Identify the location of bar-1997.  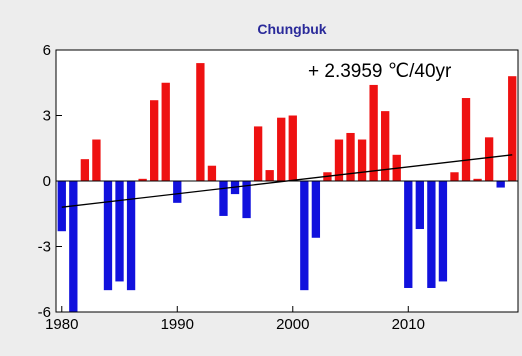
(258, 153).